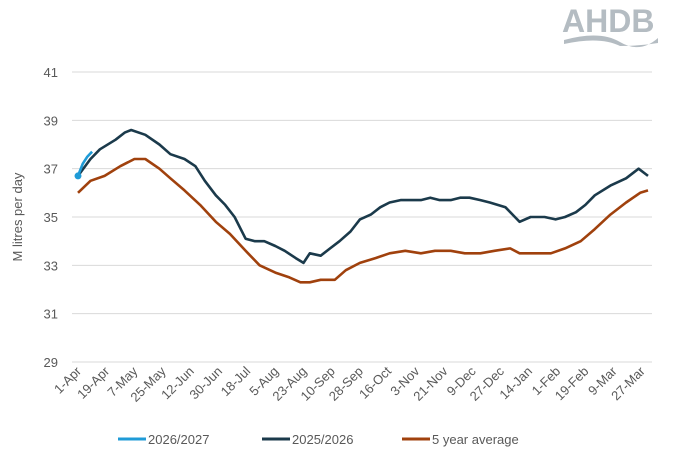 Image resolution: width=680 pixels, height=468 pixels. I want to click on legend-label: 2025/2026, so click(322, 439).